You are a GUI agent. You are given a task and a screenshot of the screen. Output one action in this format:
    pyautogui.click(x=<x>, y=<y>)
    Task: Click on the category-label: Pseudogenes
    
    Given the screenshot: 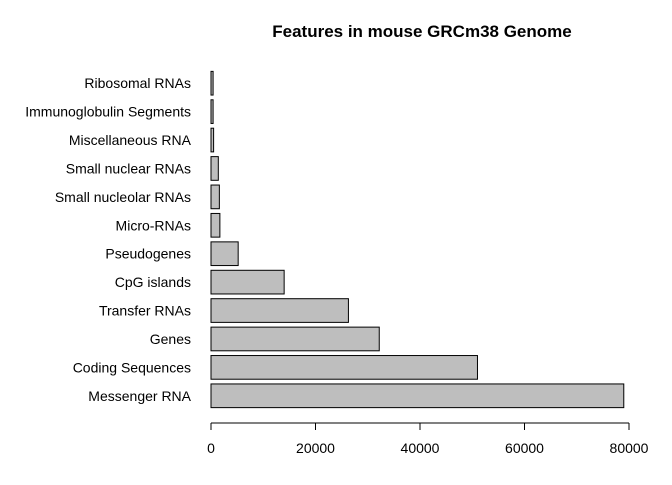 What is the action you would take?
    pyautogui.click(x=148, y=254)
    